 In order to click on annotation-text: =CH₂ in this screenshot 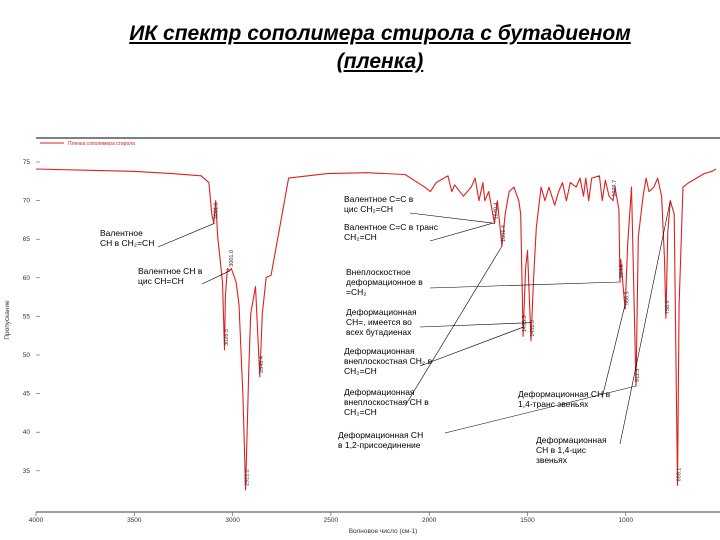, I will do `click(356, 292)`.